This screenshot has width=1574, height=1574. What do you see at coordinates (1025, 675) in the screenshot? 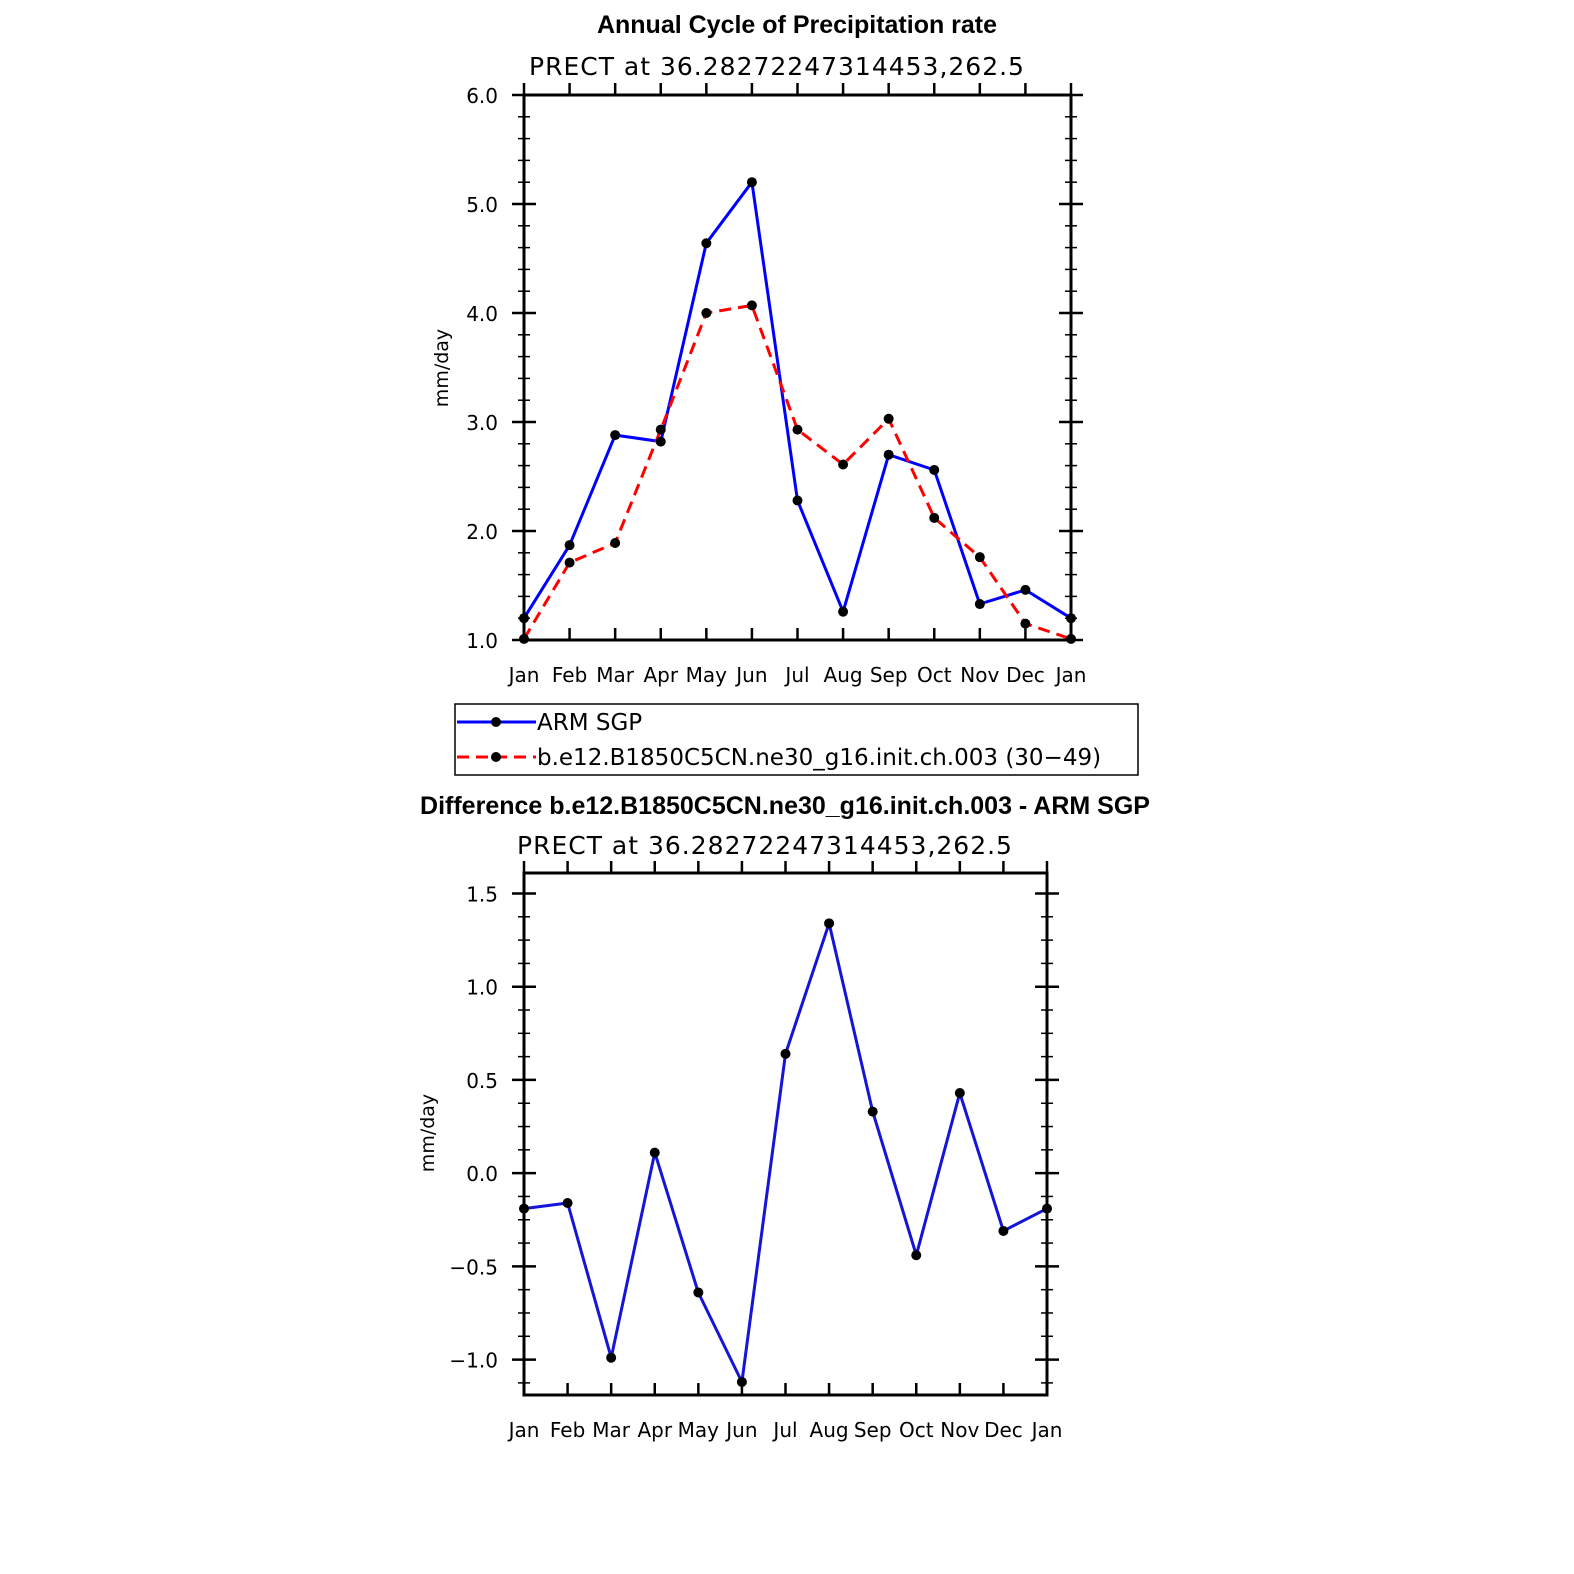
I see `chart1-xtick-label: Dec` at bounding box center [1025, 675].